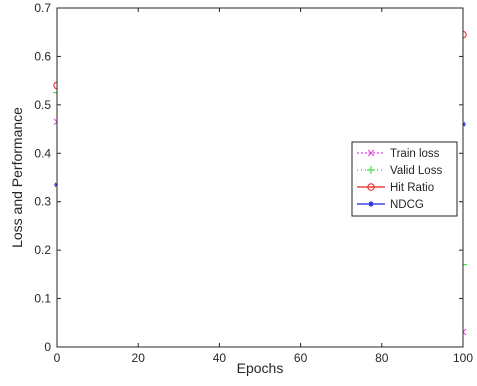 This screenshot has height=386, width=477. I want to click on x-axis-label: Epochs, so click(260, 368).